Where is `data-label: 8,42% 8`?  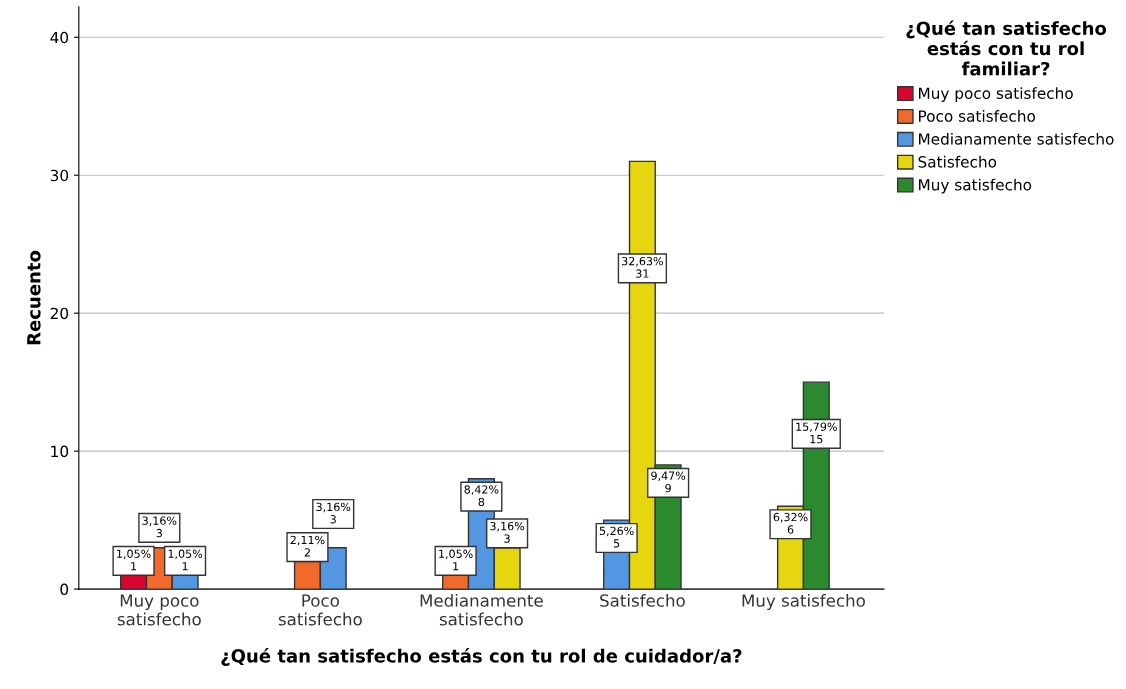 data-label: 8,42% 8 is located at coordinates (481, 496).